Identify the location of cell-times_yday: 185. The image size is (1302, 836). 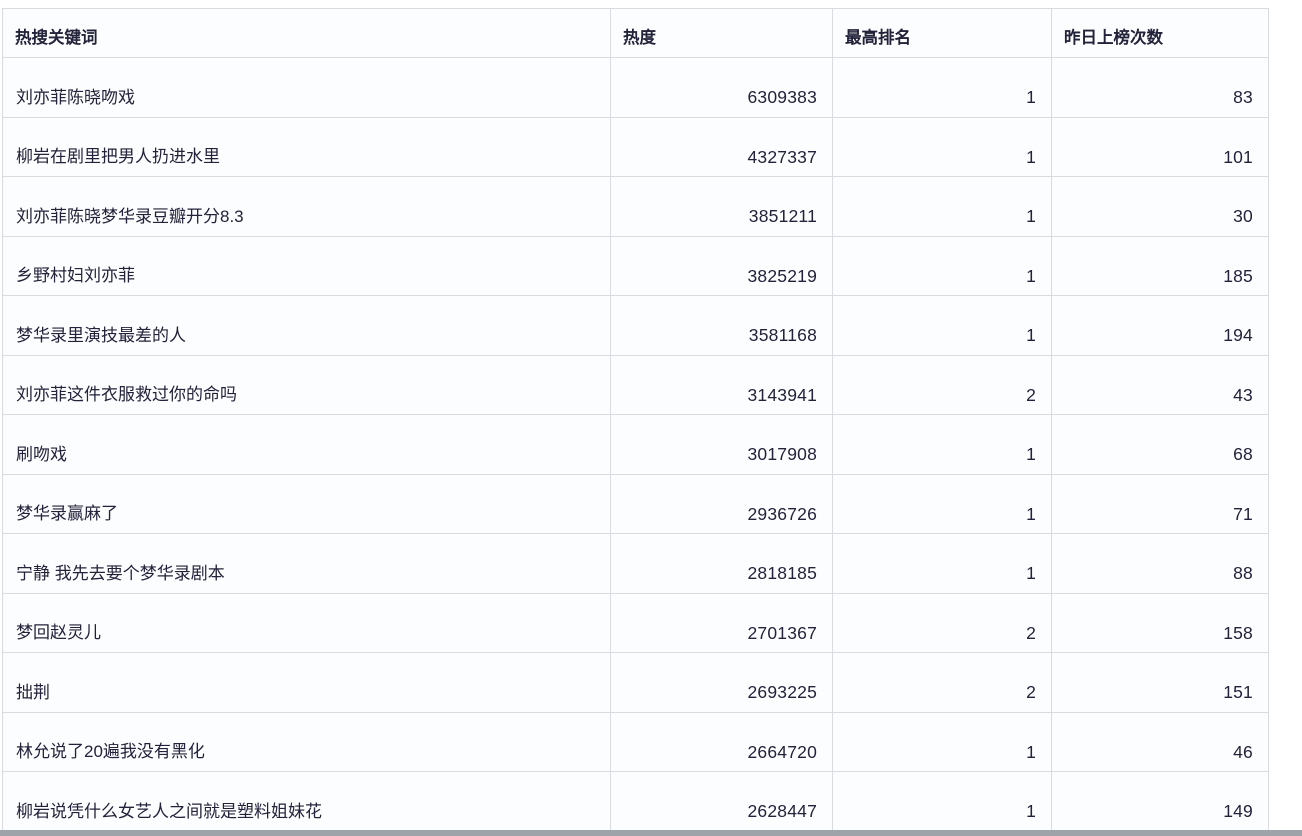
(1160, 265).